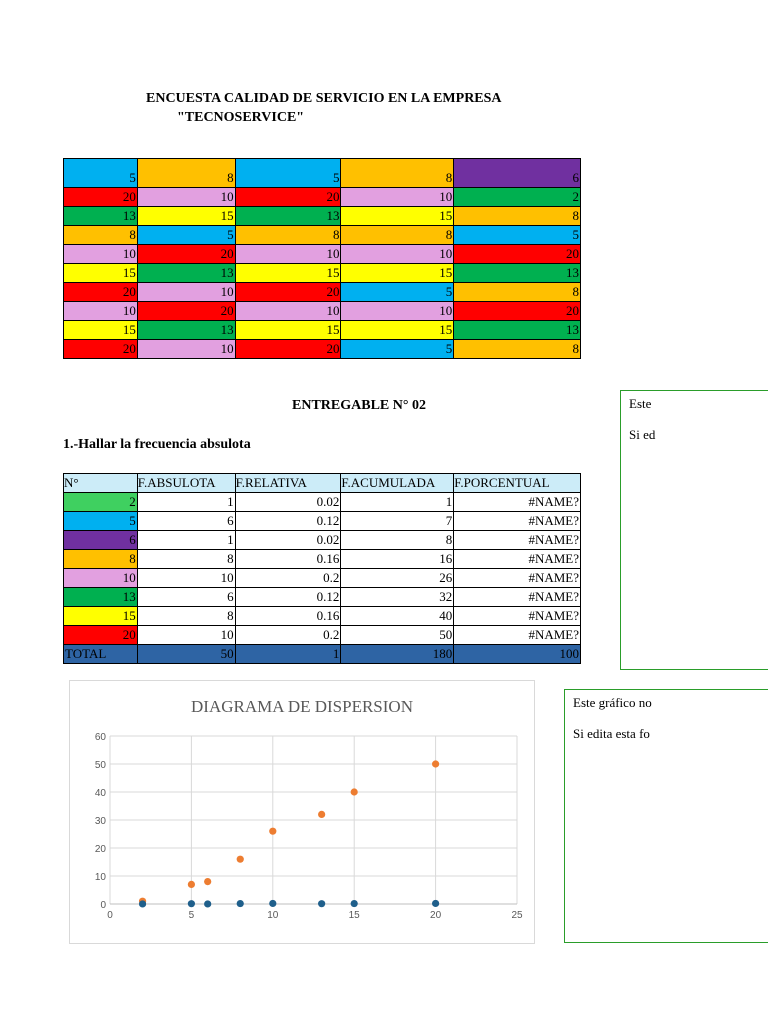 The width and height of the screenshot is (768, 1024). Describe the element at coordinates (397, 483) in the screenshot. I see `header-acu: F.ACUMULADA` at that location.